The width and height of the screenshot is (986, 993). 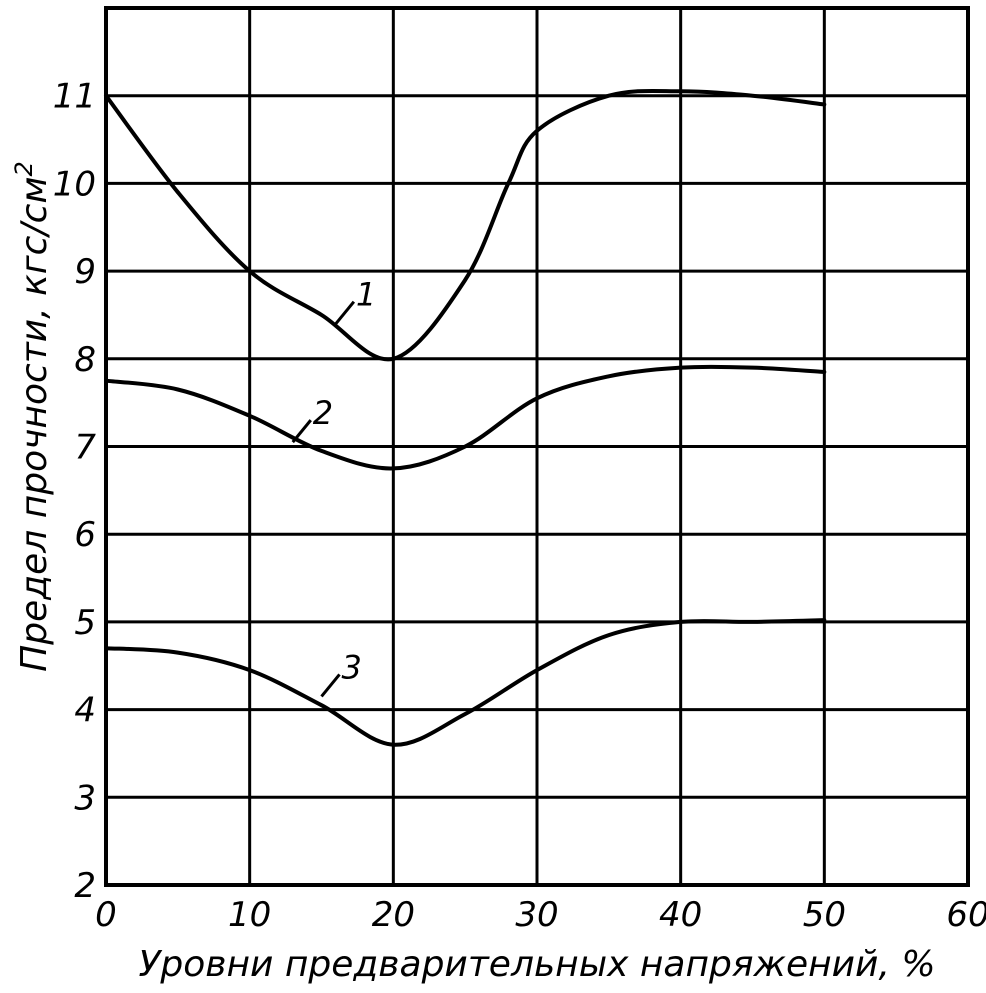 I want to click on y-tick-label: 5, so click(x=85, y=623).